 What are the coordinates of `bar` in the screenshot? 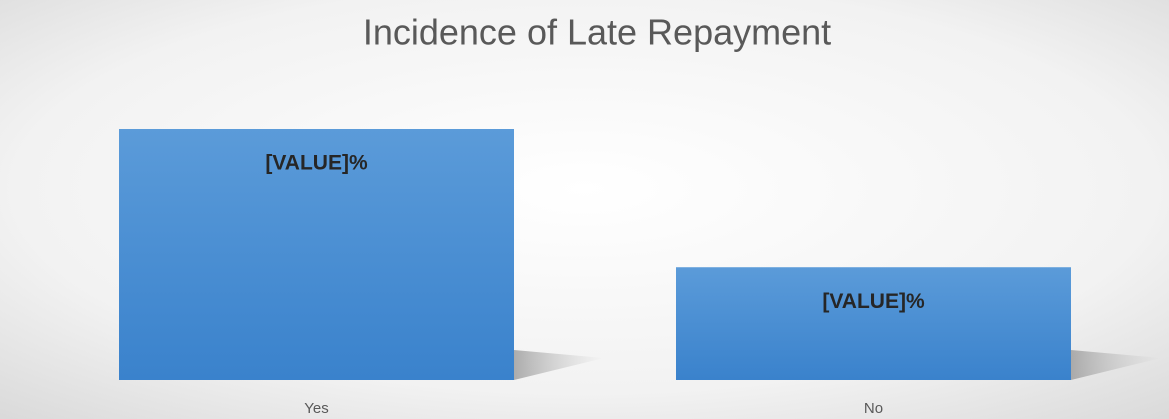 It's located at (873, 323).